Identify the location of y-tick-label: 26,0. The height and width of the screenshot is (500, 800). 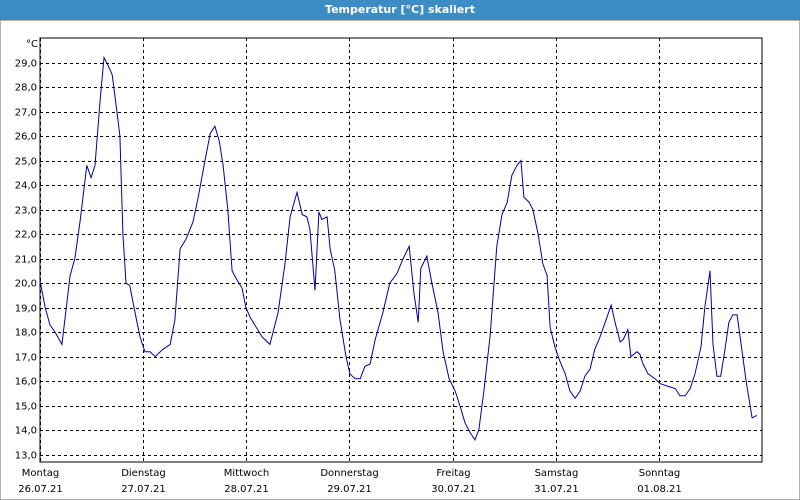
(26, 137).